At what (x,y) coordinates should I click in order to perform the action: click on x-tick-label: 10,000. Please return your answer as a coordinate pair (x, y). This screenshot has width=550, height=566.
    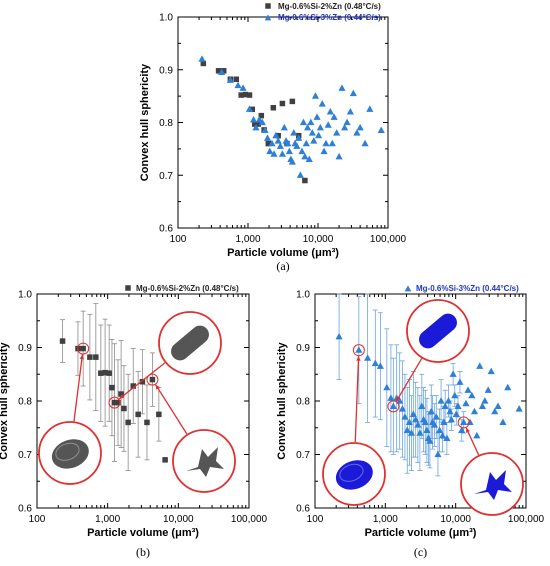
    Looking at the image, I should click on (455, 519).